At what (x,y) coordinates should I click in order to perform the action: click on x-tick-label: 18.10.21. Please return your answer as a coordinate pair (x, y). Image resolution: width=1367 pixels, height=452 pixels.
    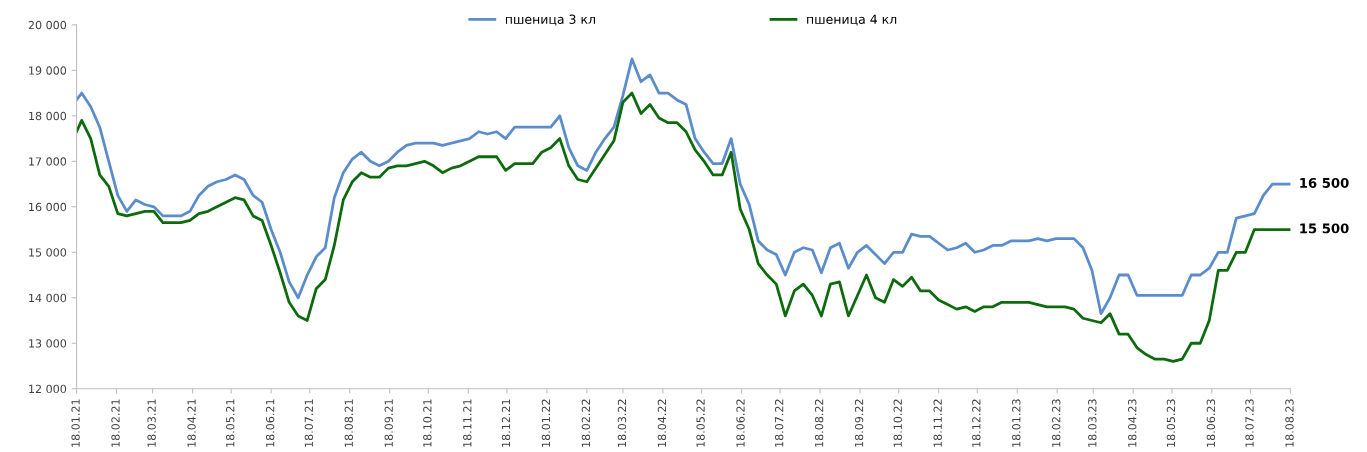
    Looking at the image, I should click on (427, 423).